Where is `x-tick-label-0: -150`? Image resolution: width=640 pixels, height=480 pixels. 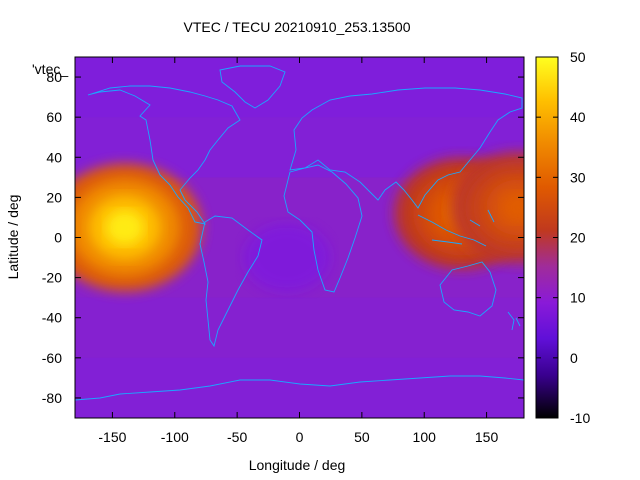
x-tick-label-0: -150 is located at coordinates (112, 437).